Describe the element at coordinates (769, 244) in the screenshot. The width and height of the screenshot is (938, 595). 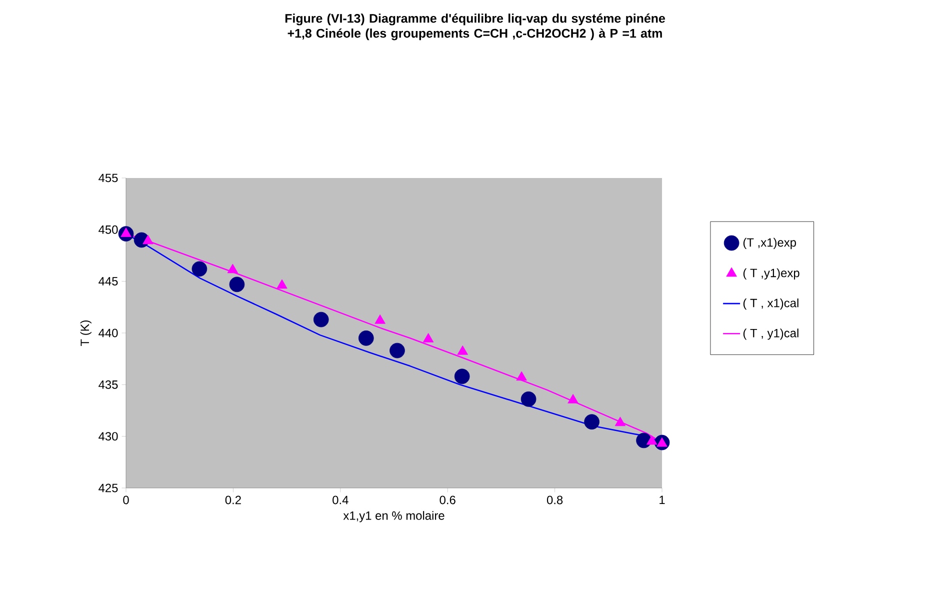
I see `legend-label: (T ,x1)exp` at that location.